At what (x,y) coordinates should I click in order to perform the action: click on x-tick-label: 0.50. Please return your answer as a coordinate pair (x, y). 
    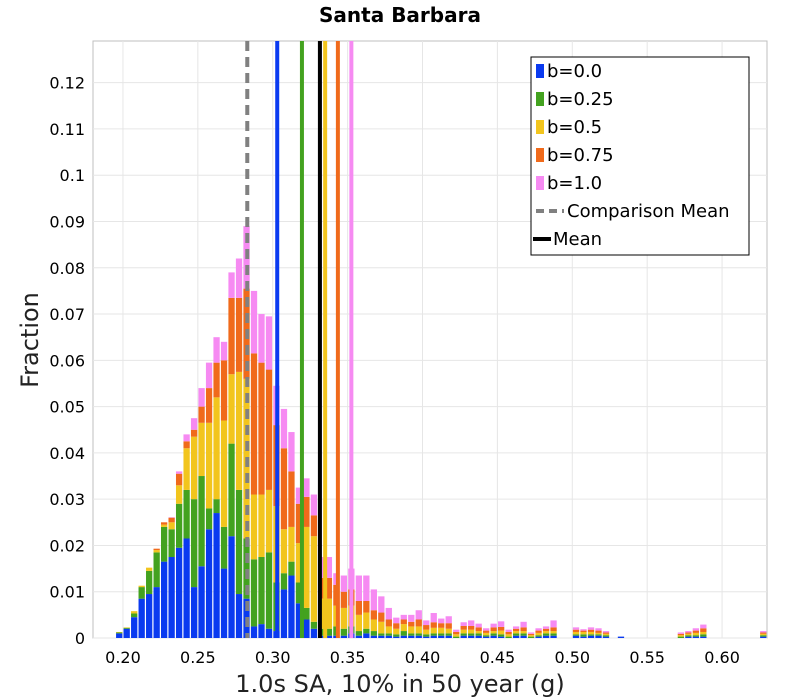
    Looking at the image, I should click on (572, 657).